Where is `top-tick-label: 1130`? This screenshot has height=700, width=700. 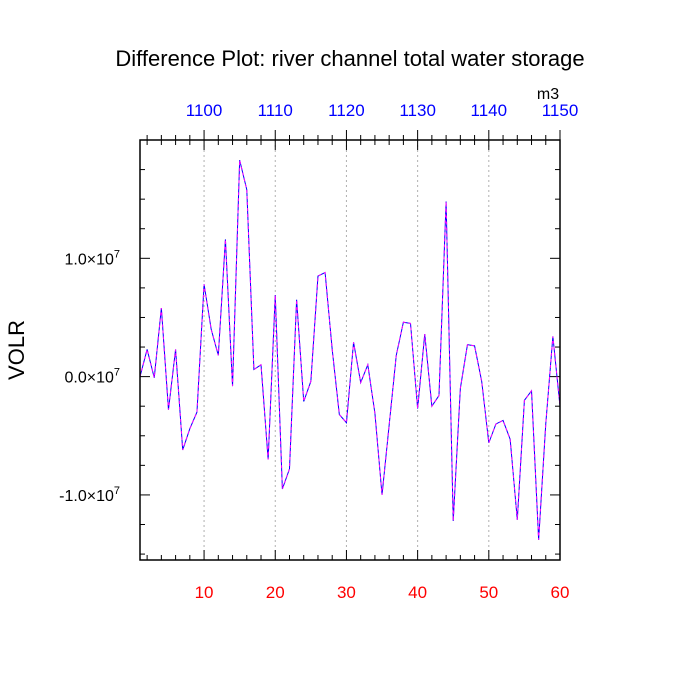 top-tick-label: 1130 is located at coordinates (417, 110).